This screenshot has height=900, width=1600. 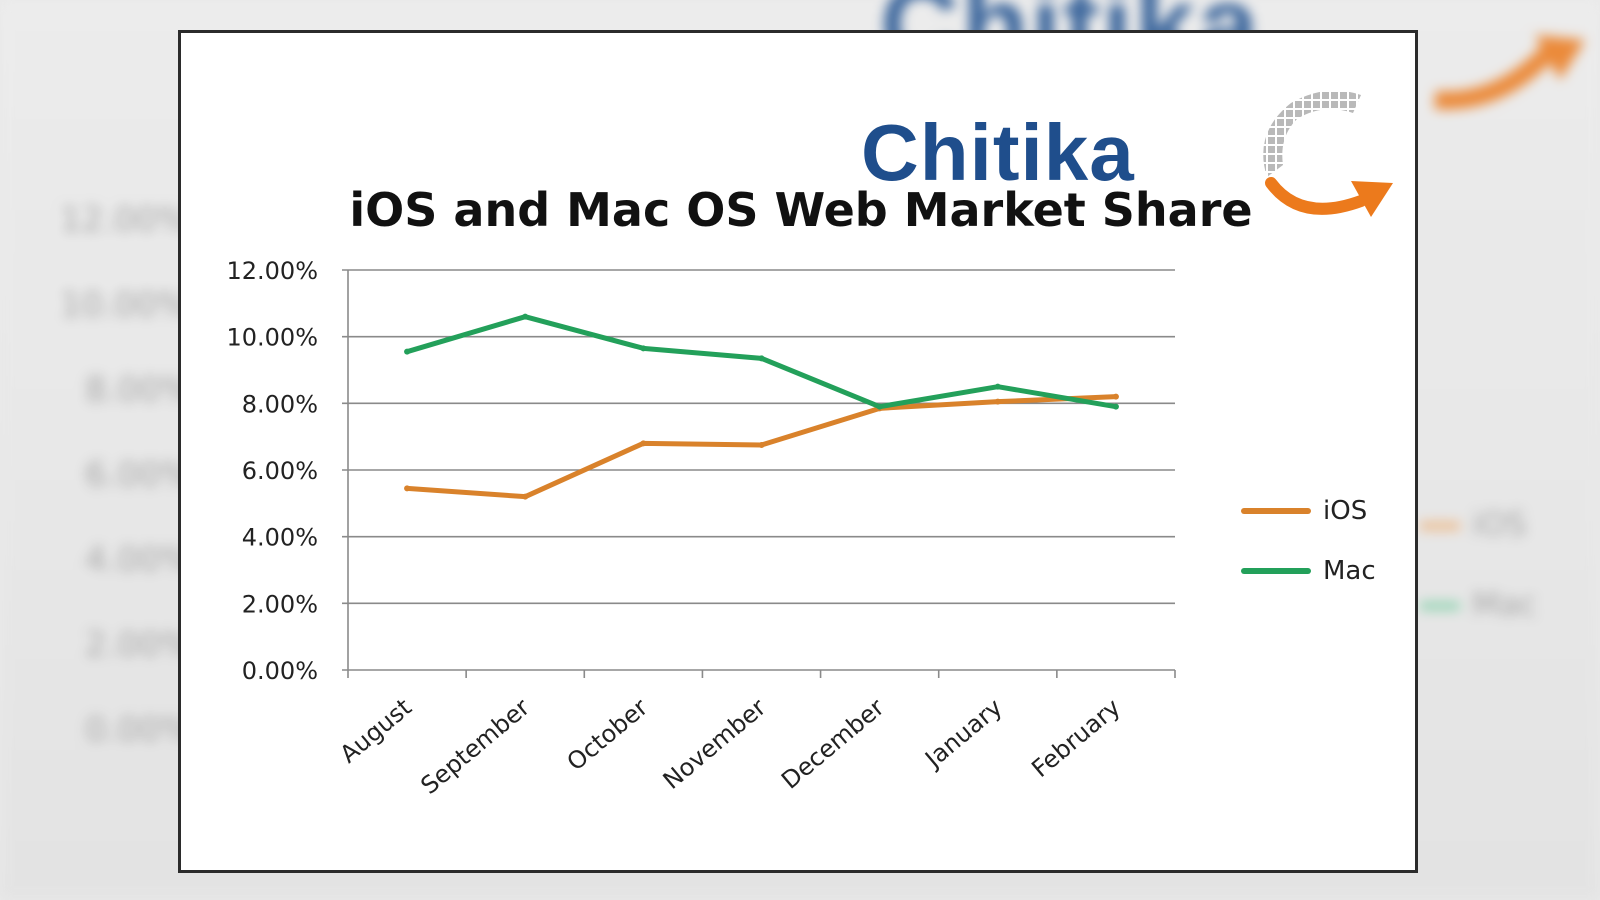 I want to click on legend-item-mac: Mac, so click(x=1308, y=571).